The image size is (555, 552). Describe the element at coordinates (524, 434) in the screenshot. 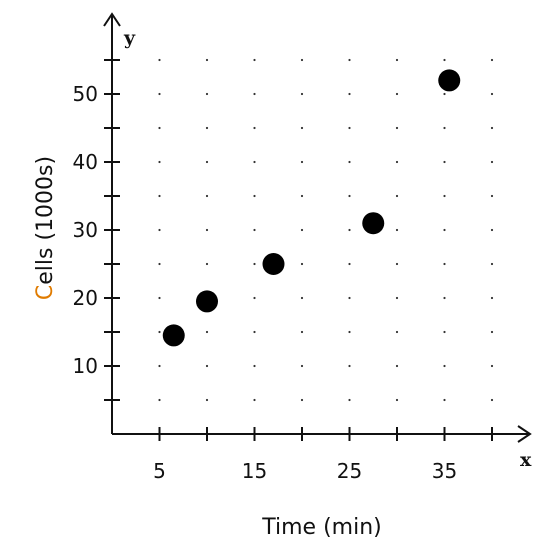

I see `x-axis-arrow` at that location.